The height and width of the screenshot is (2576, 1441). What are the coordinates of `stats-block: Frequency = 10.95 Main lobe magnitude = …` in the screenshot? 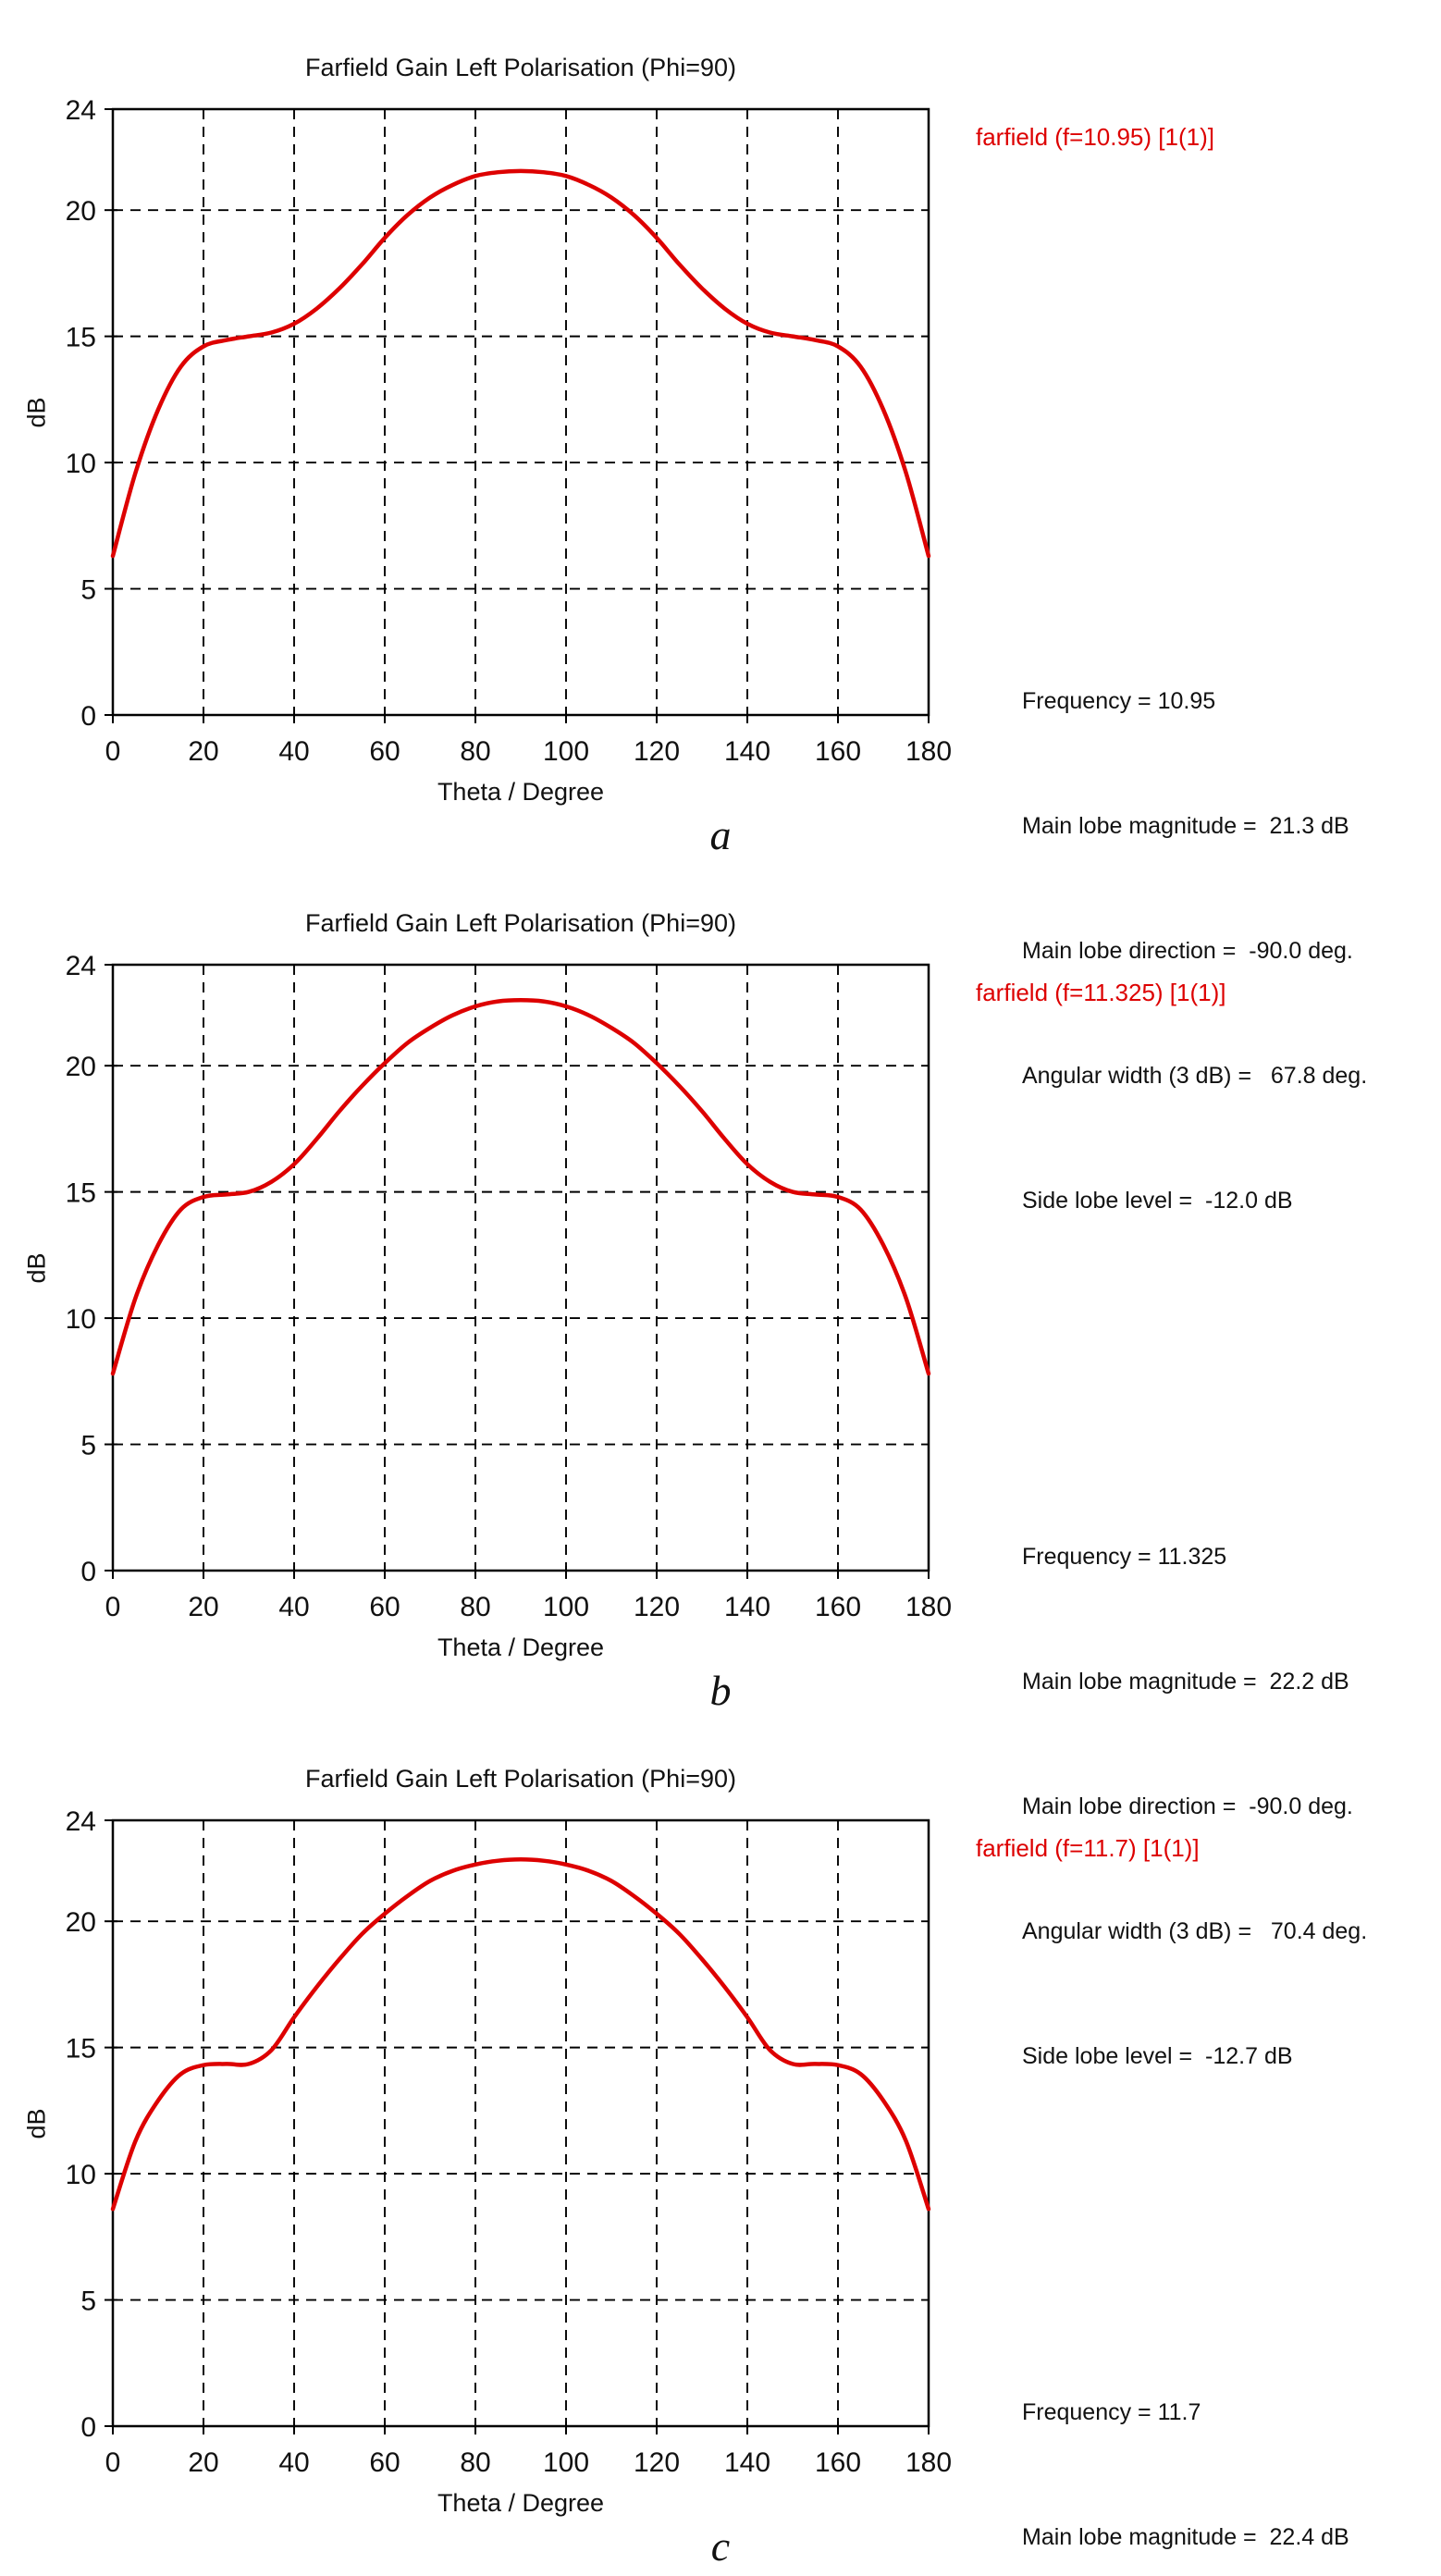 It's located at (1194, 951).